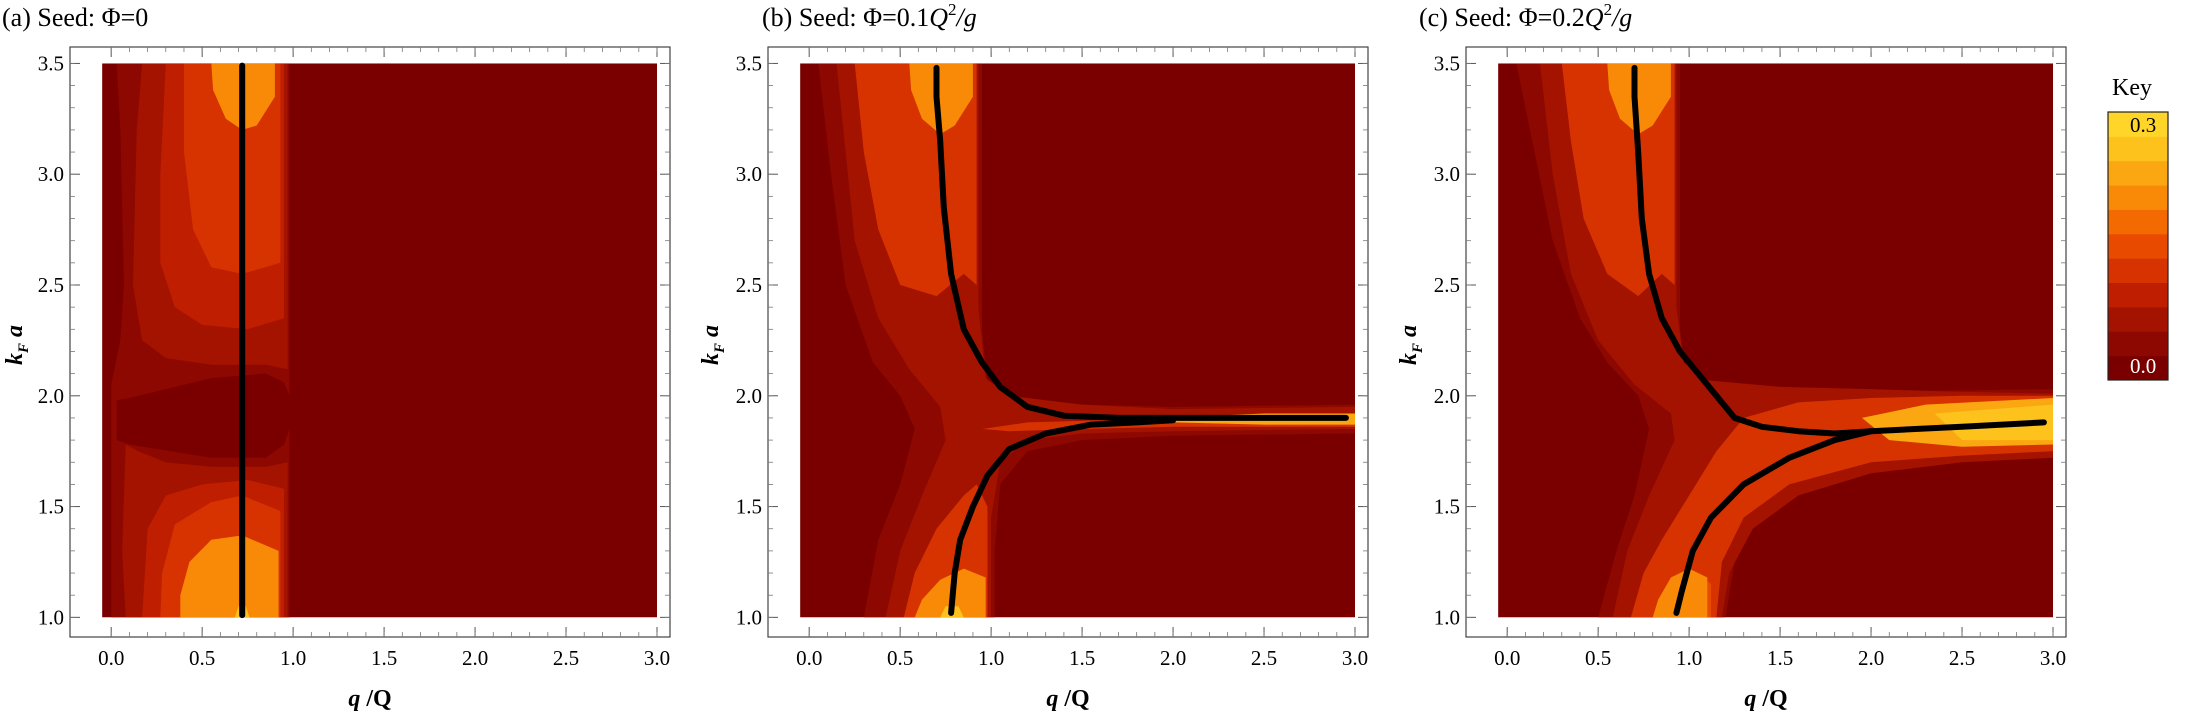 This screenshot has width=2195, height=716. What do you see at coordinates (2143, 366) in the screenshot?
I see `key-min-label: 0.0` at bounding box center [2143, 366].